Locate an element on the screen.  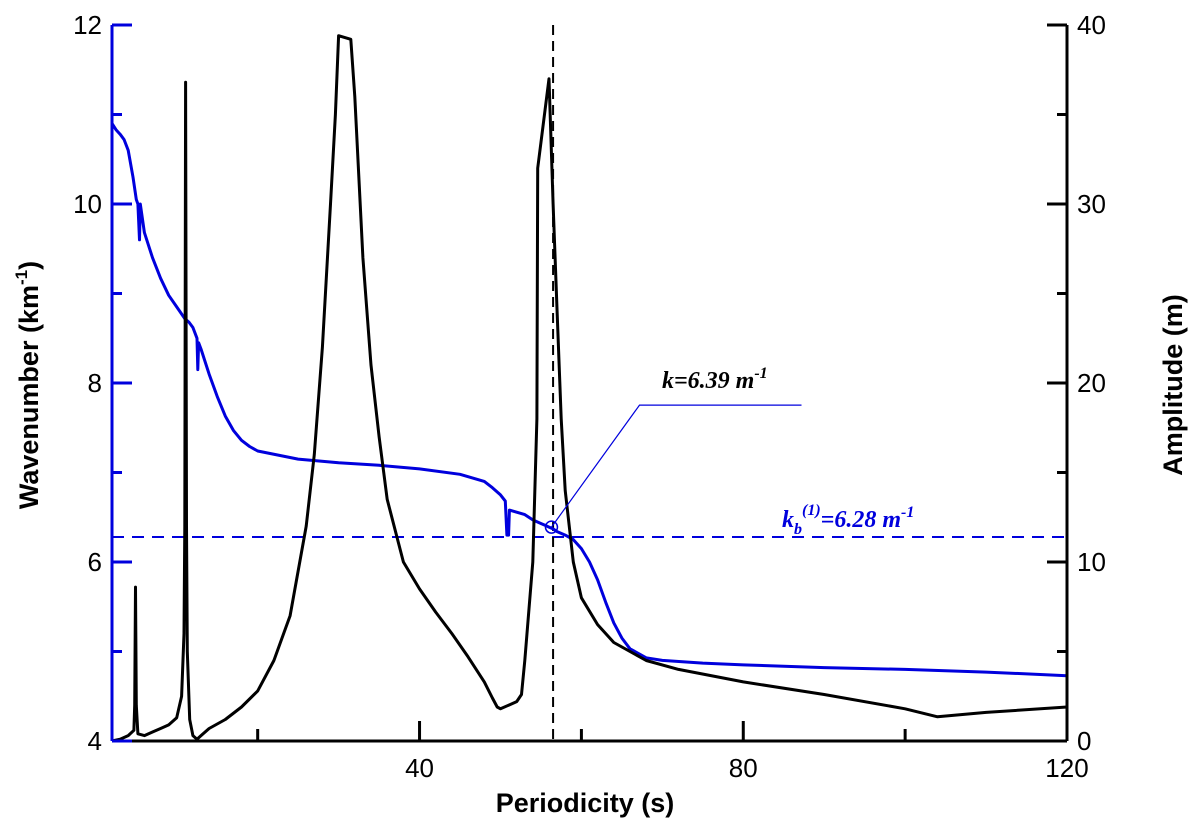
y-right-tick-label: 30 is located at coordinates (1091, 204).